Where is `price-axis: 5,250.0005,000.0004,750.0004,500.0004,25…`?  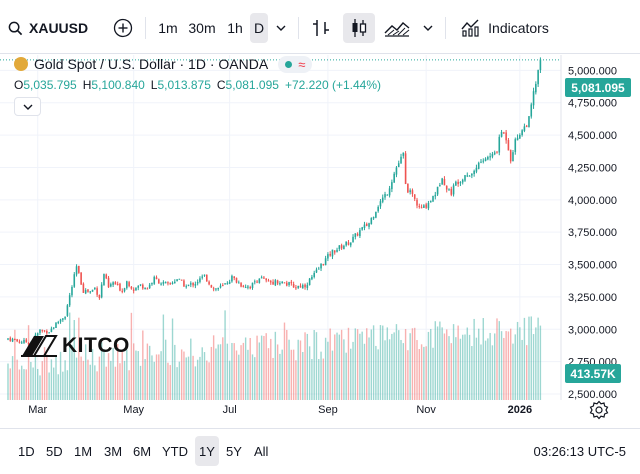
price-axis: 5,250.0005,000.0004,750.0004,500.0004,25… is located at coordinates (592, 228).